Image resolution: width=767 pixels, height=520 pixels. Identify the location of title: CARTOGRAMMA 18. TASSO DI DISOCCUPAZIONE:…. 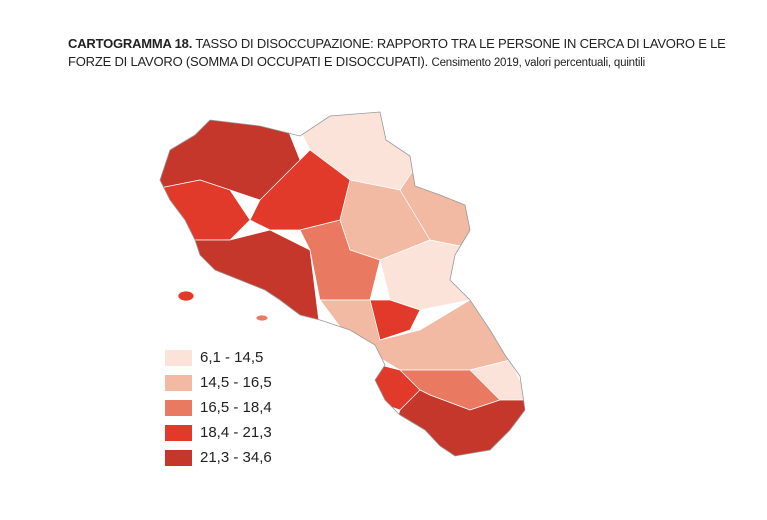
(413, 53).